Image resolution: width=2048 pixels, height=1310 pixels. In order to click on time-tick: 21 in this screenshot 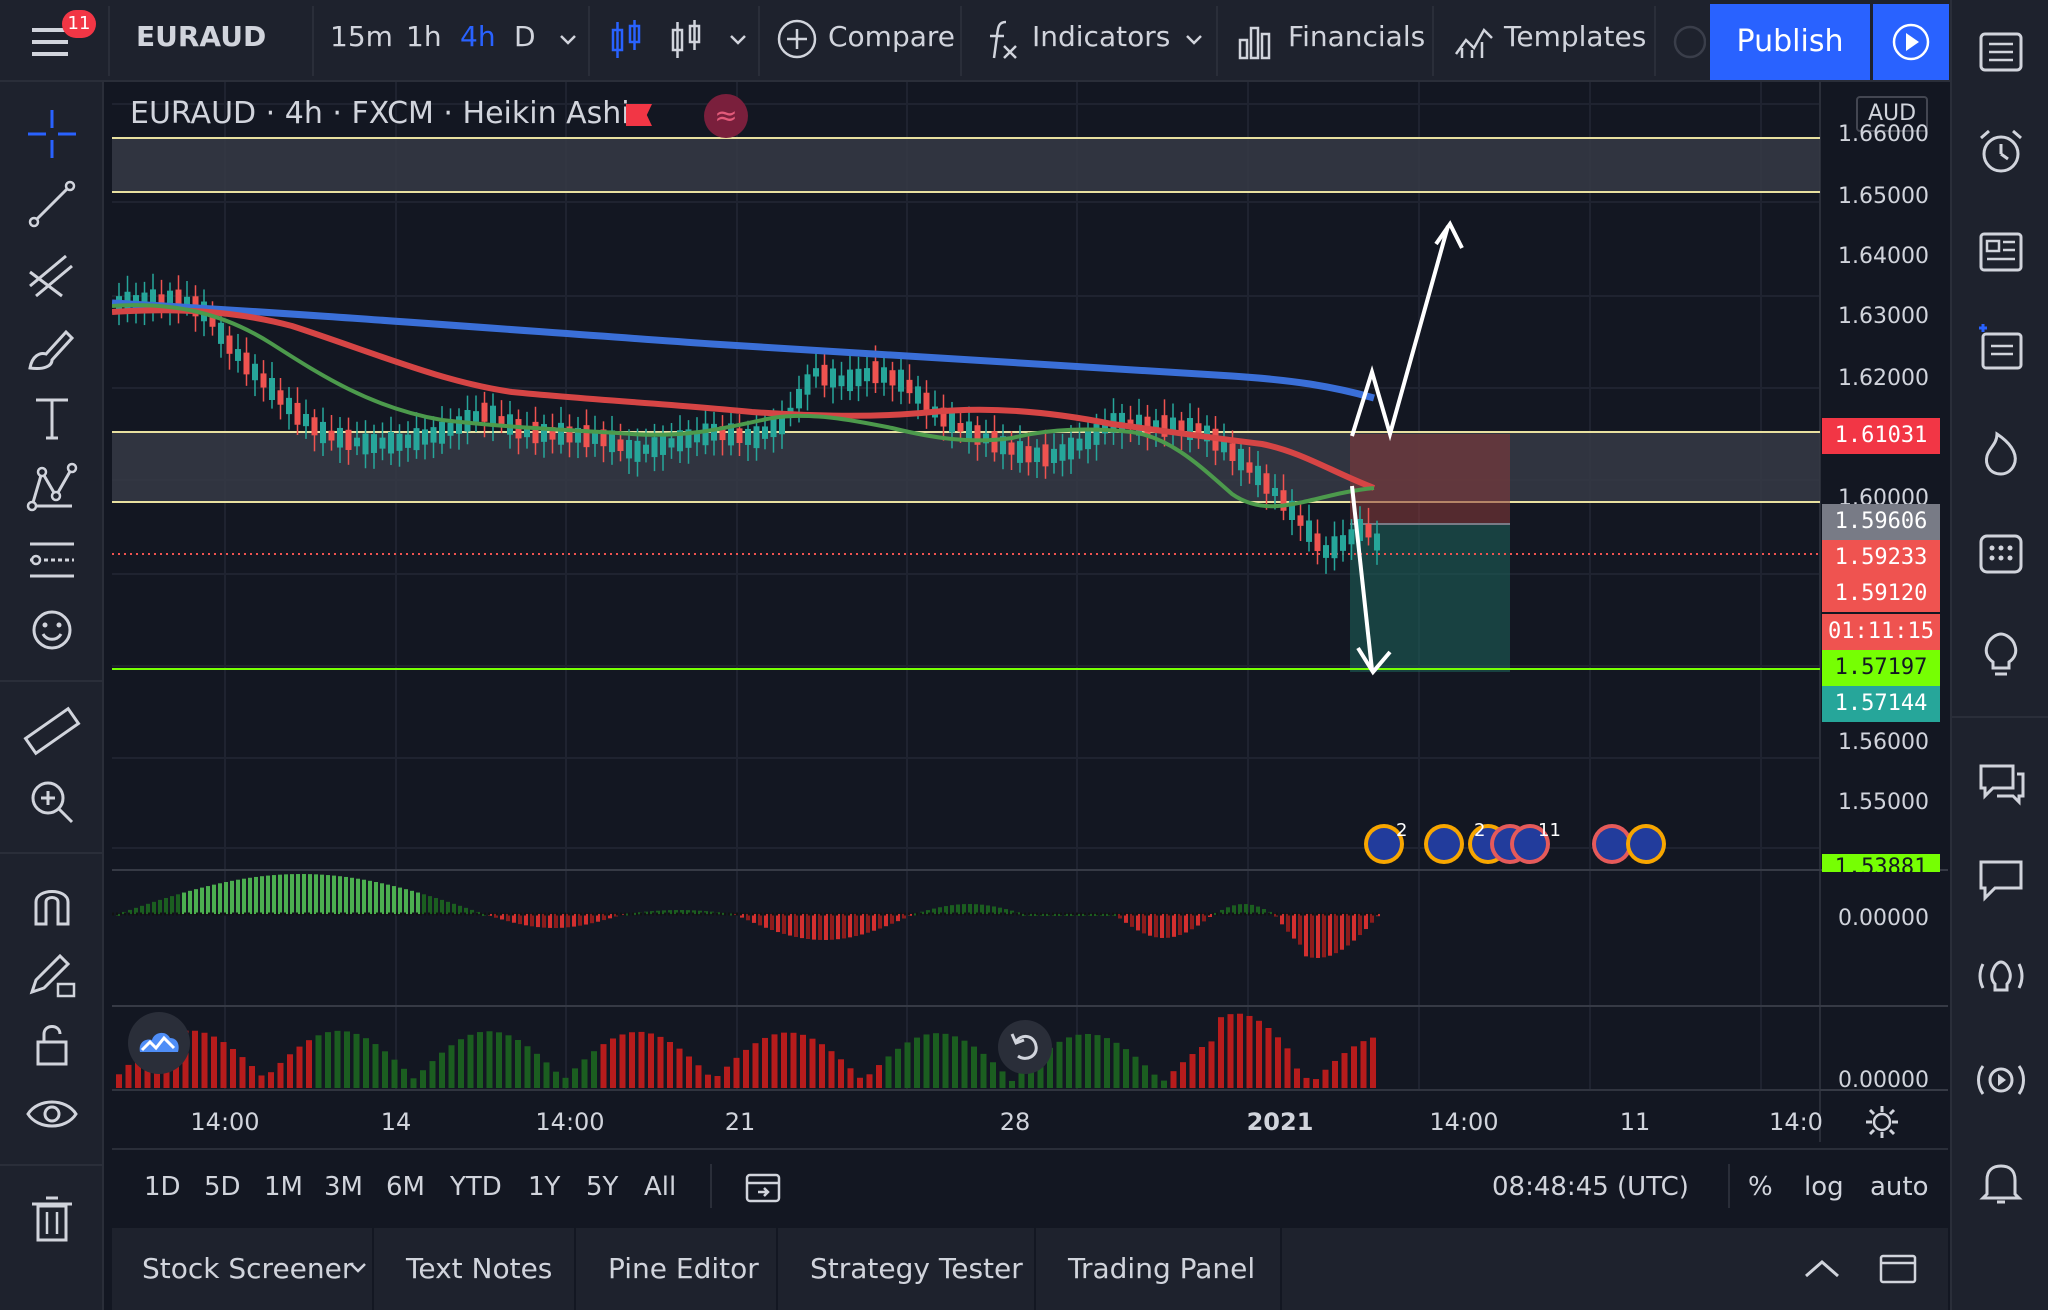, I will do `click(740, 1122)`.